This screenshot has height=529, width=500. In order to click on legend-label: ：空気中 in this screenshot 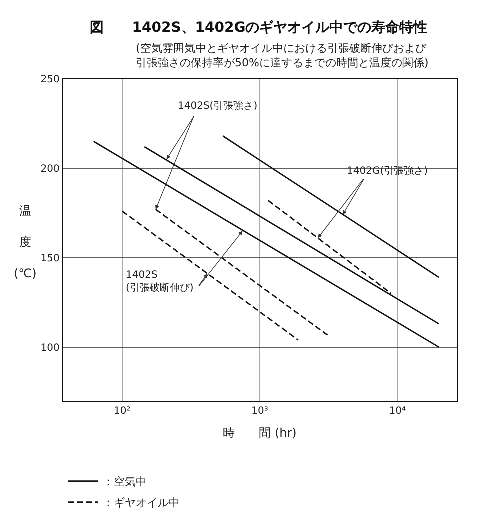, I will do `click(125, 482)`.